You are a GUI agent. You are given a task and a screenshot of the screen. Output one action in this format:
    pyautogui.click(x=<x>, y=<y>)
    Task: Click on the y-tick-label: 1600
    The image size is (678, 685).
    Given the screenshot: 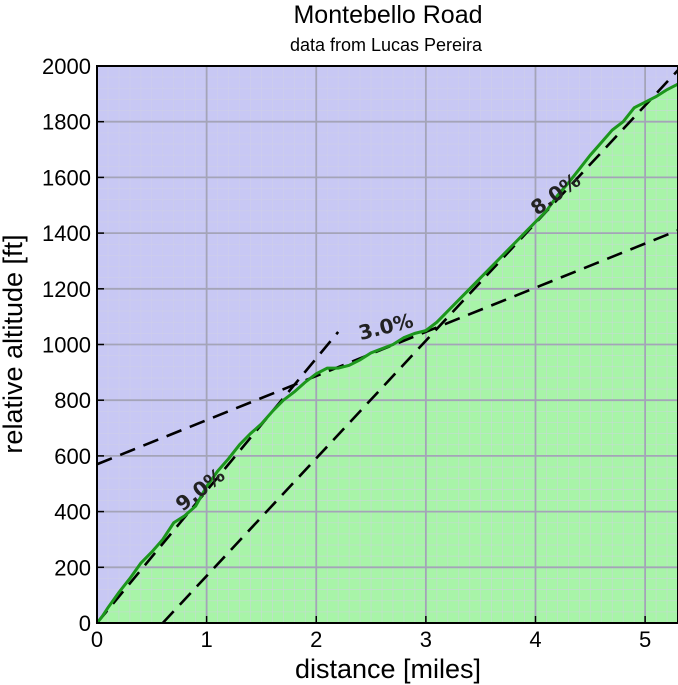 What is the action you would take?
    pyautogui.click(x=66, y=177)
    